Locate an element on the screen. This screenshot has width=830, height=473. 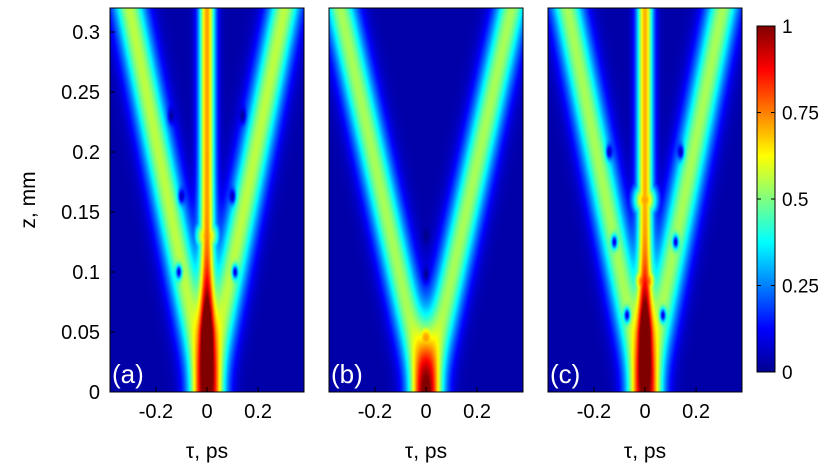
panel-label-a: (a) is located at coordinates (128, 374).